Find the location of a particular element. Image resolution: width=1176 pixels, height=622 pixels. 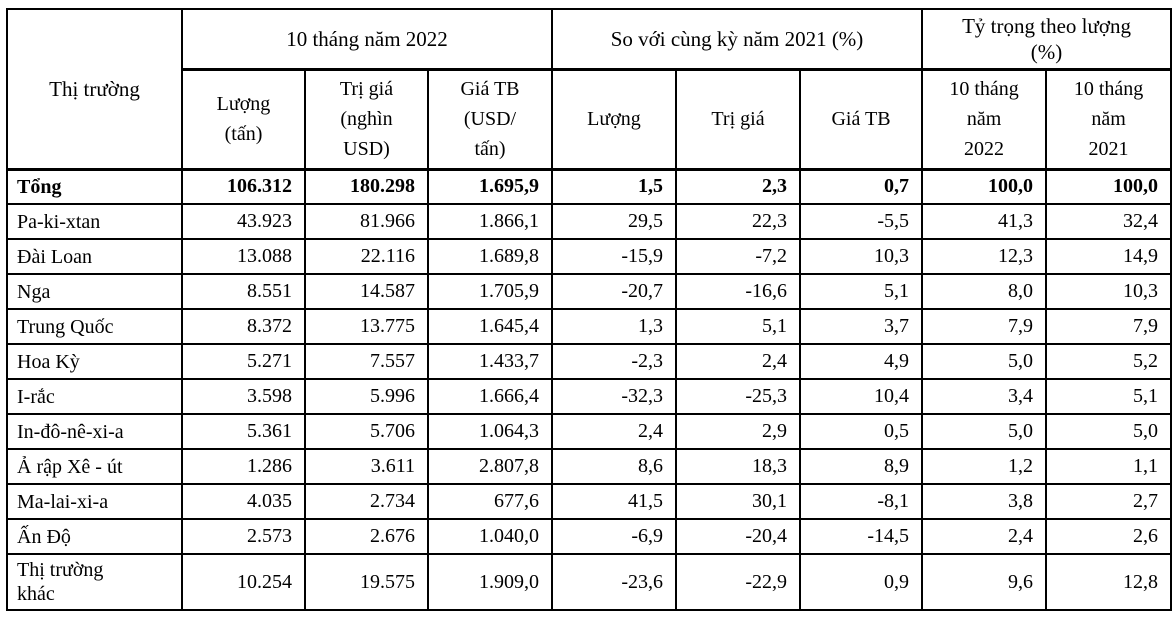

value-cell: 1.909,0 is located at coordinates (490, 582).